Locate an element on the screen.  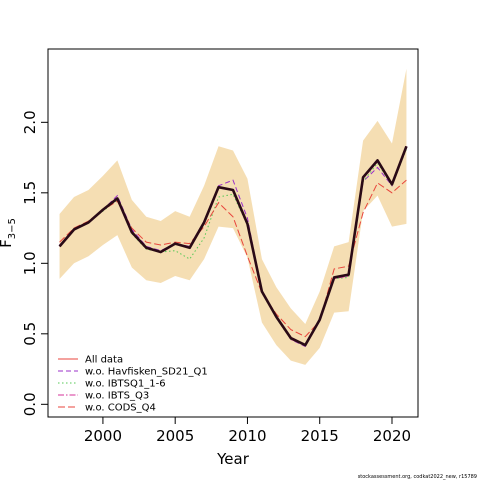
legend-label-2: w.o. Havfisken_SD21_Q1 is located at coordinates (146, 372).